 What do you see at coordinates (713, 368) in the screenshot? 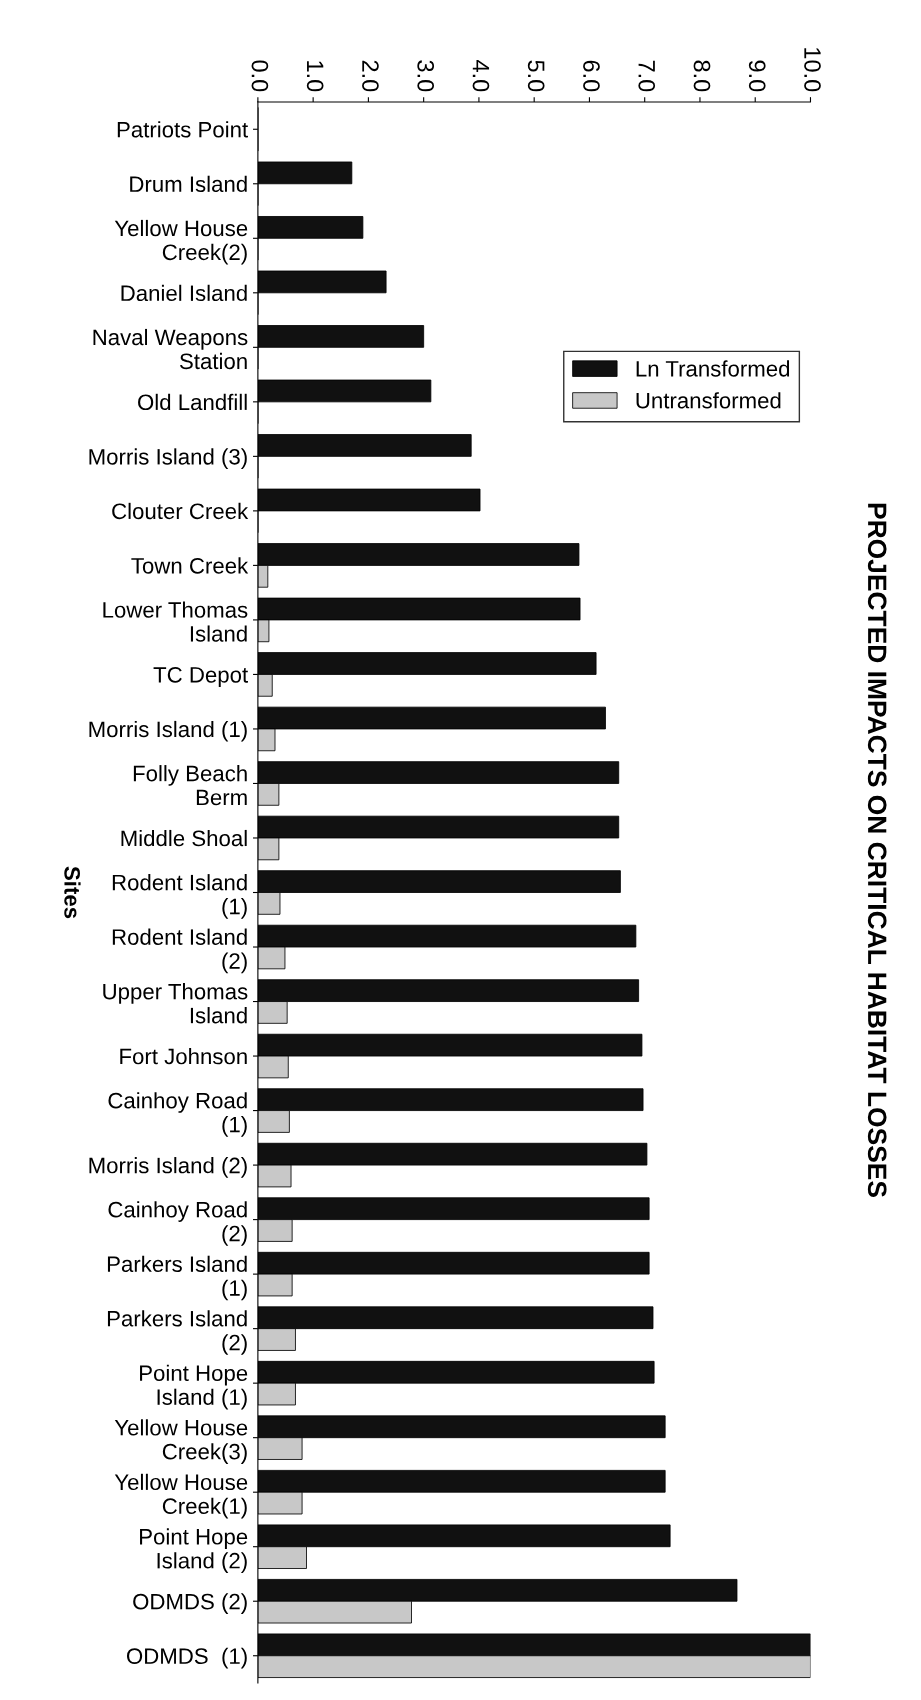
I see `legend-label: Ln Transformed` at bounding box center [713, 368].